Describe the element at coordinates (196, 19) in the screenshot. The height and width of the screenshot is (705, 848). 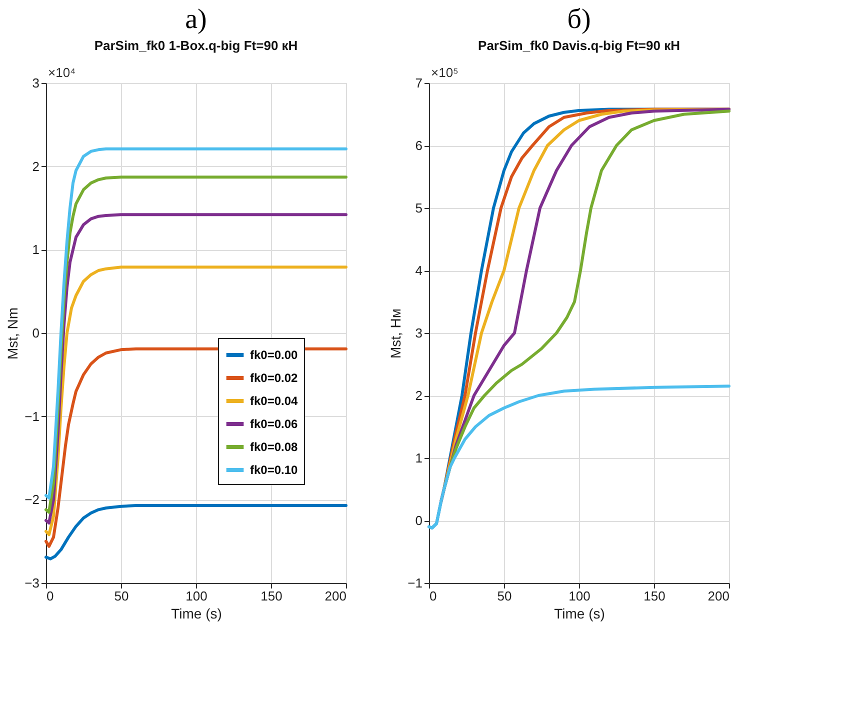
I see `text: а)` at that location.